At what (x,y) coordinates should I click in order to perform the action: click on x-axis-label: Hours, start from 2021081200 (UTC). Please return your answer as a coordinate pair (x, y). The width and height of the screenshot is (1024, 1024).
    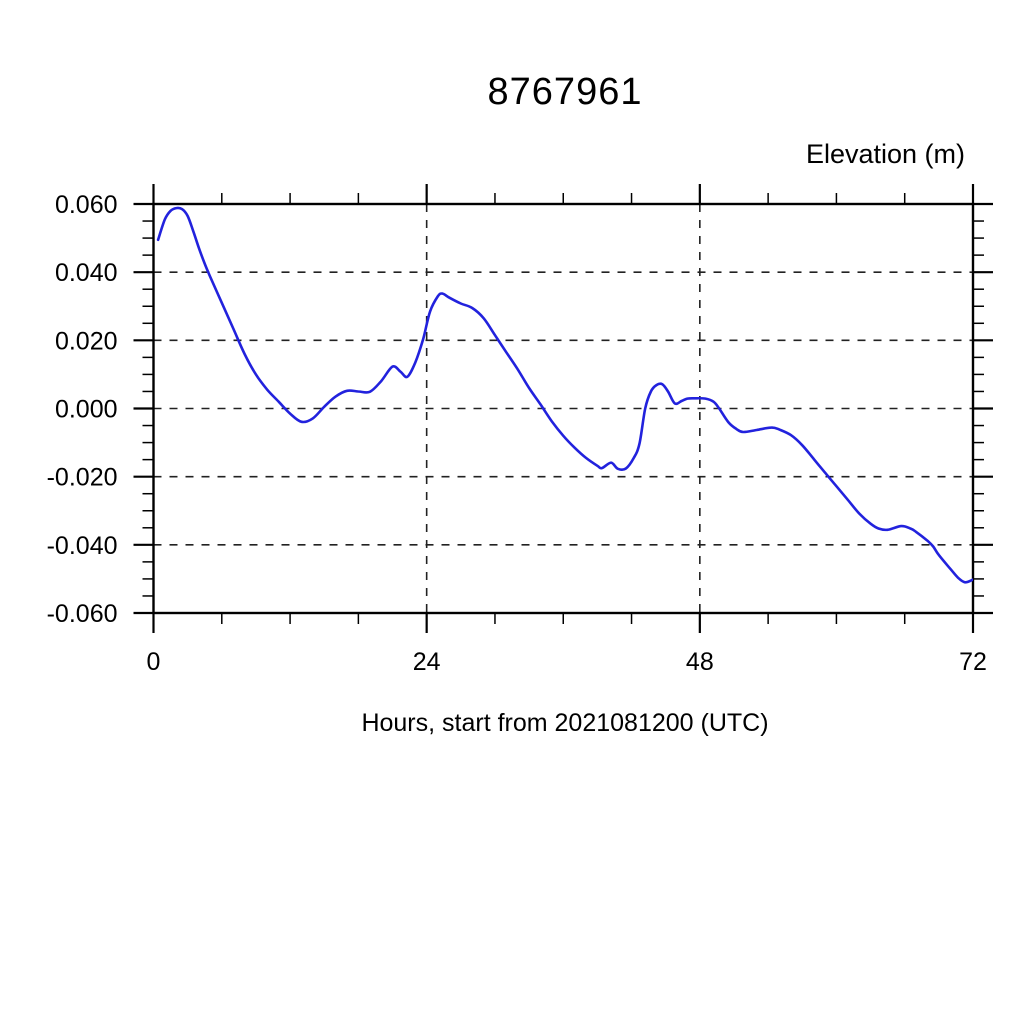
    Looking at the image, I should click on (564, 723).